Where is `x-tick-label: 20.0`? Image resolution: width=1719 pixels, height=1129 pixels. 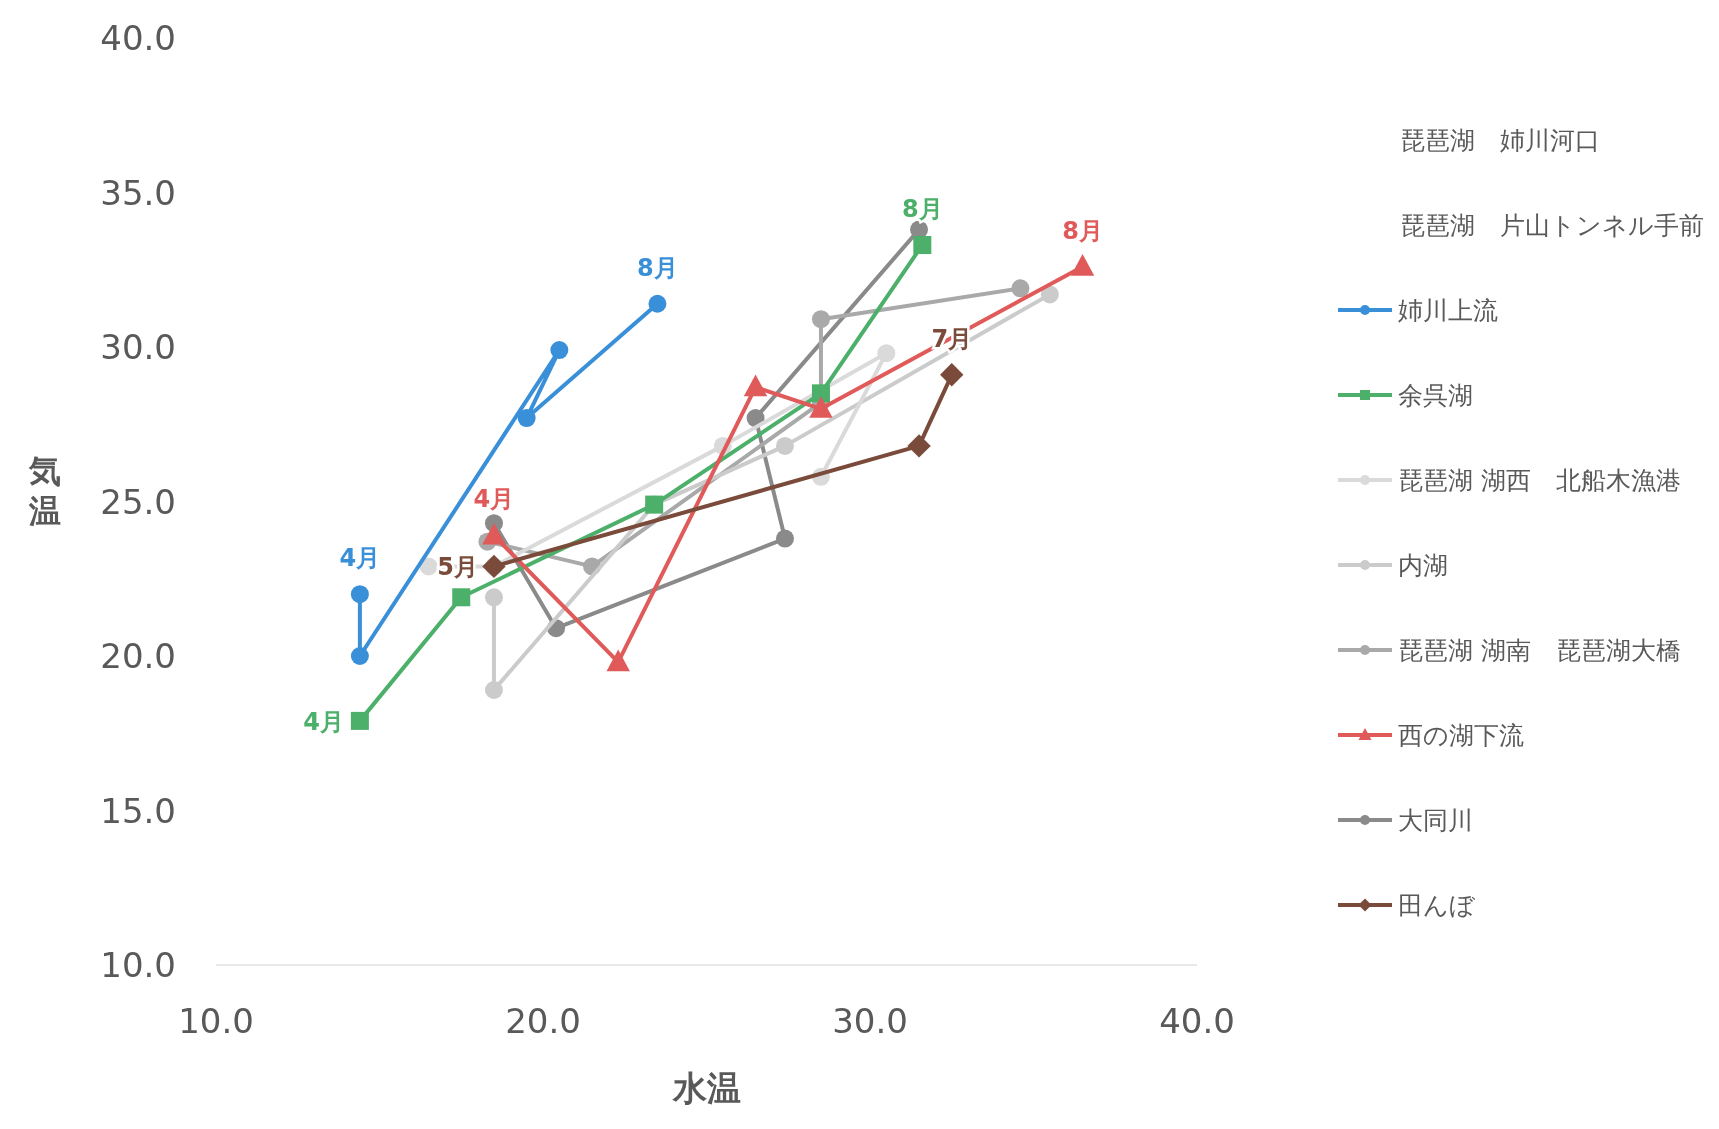 x-tick-label: 20.0 is located at coordinates (543, 1021).